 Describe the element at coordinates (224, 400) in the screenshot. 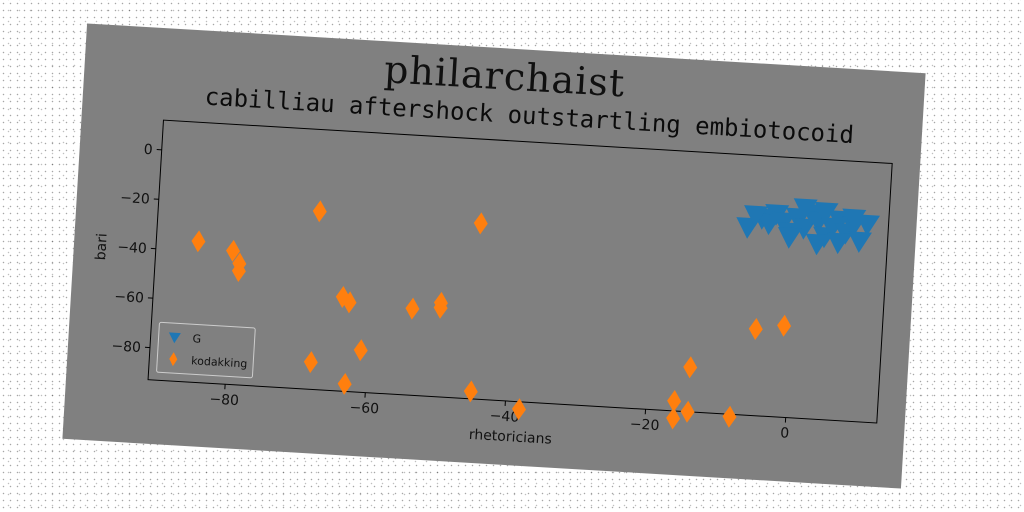

I see `x-tick-label: −80` at that location.